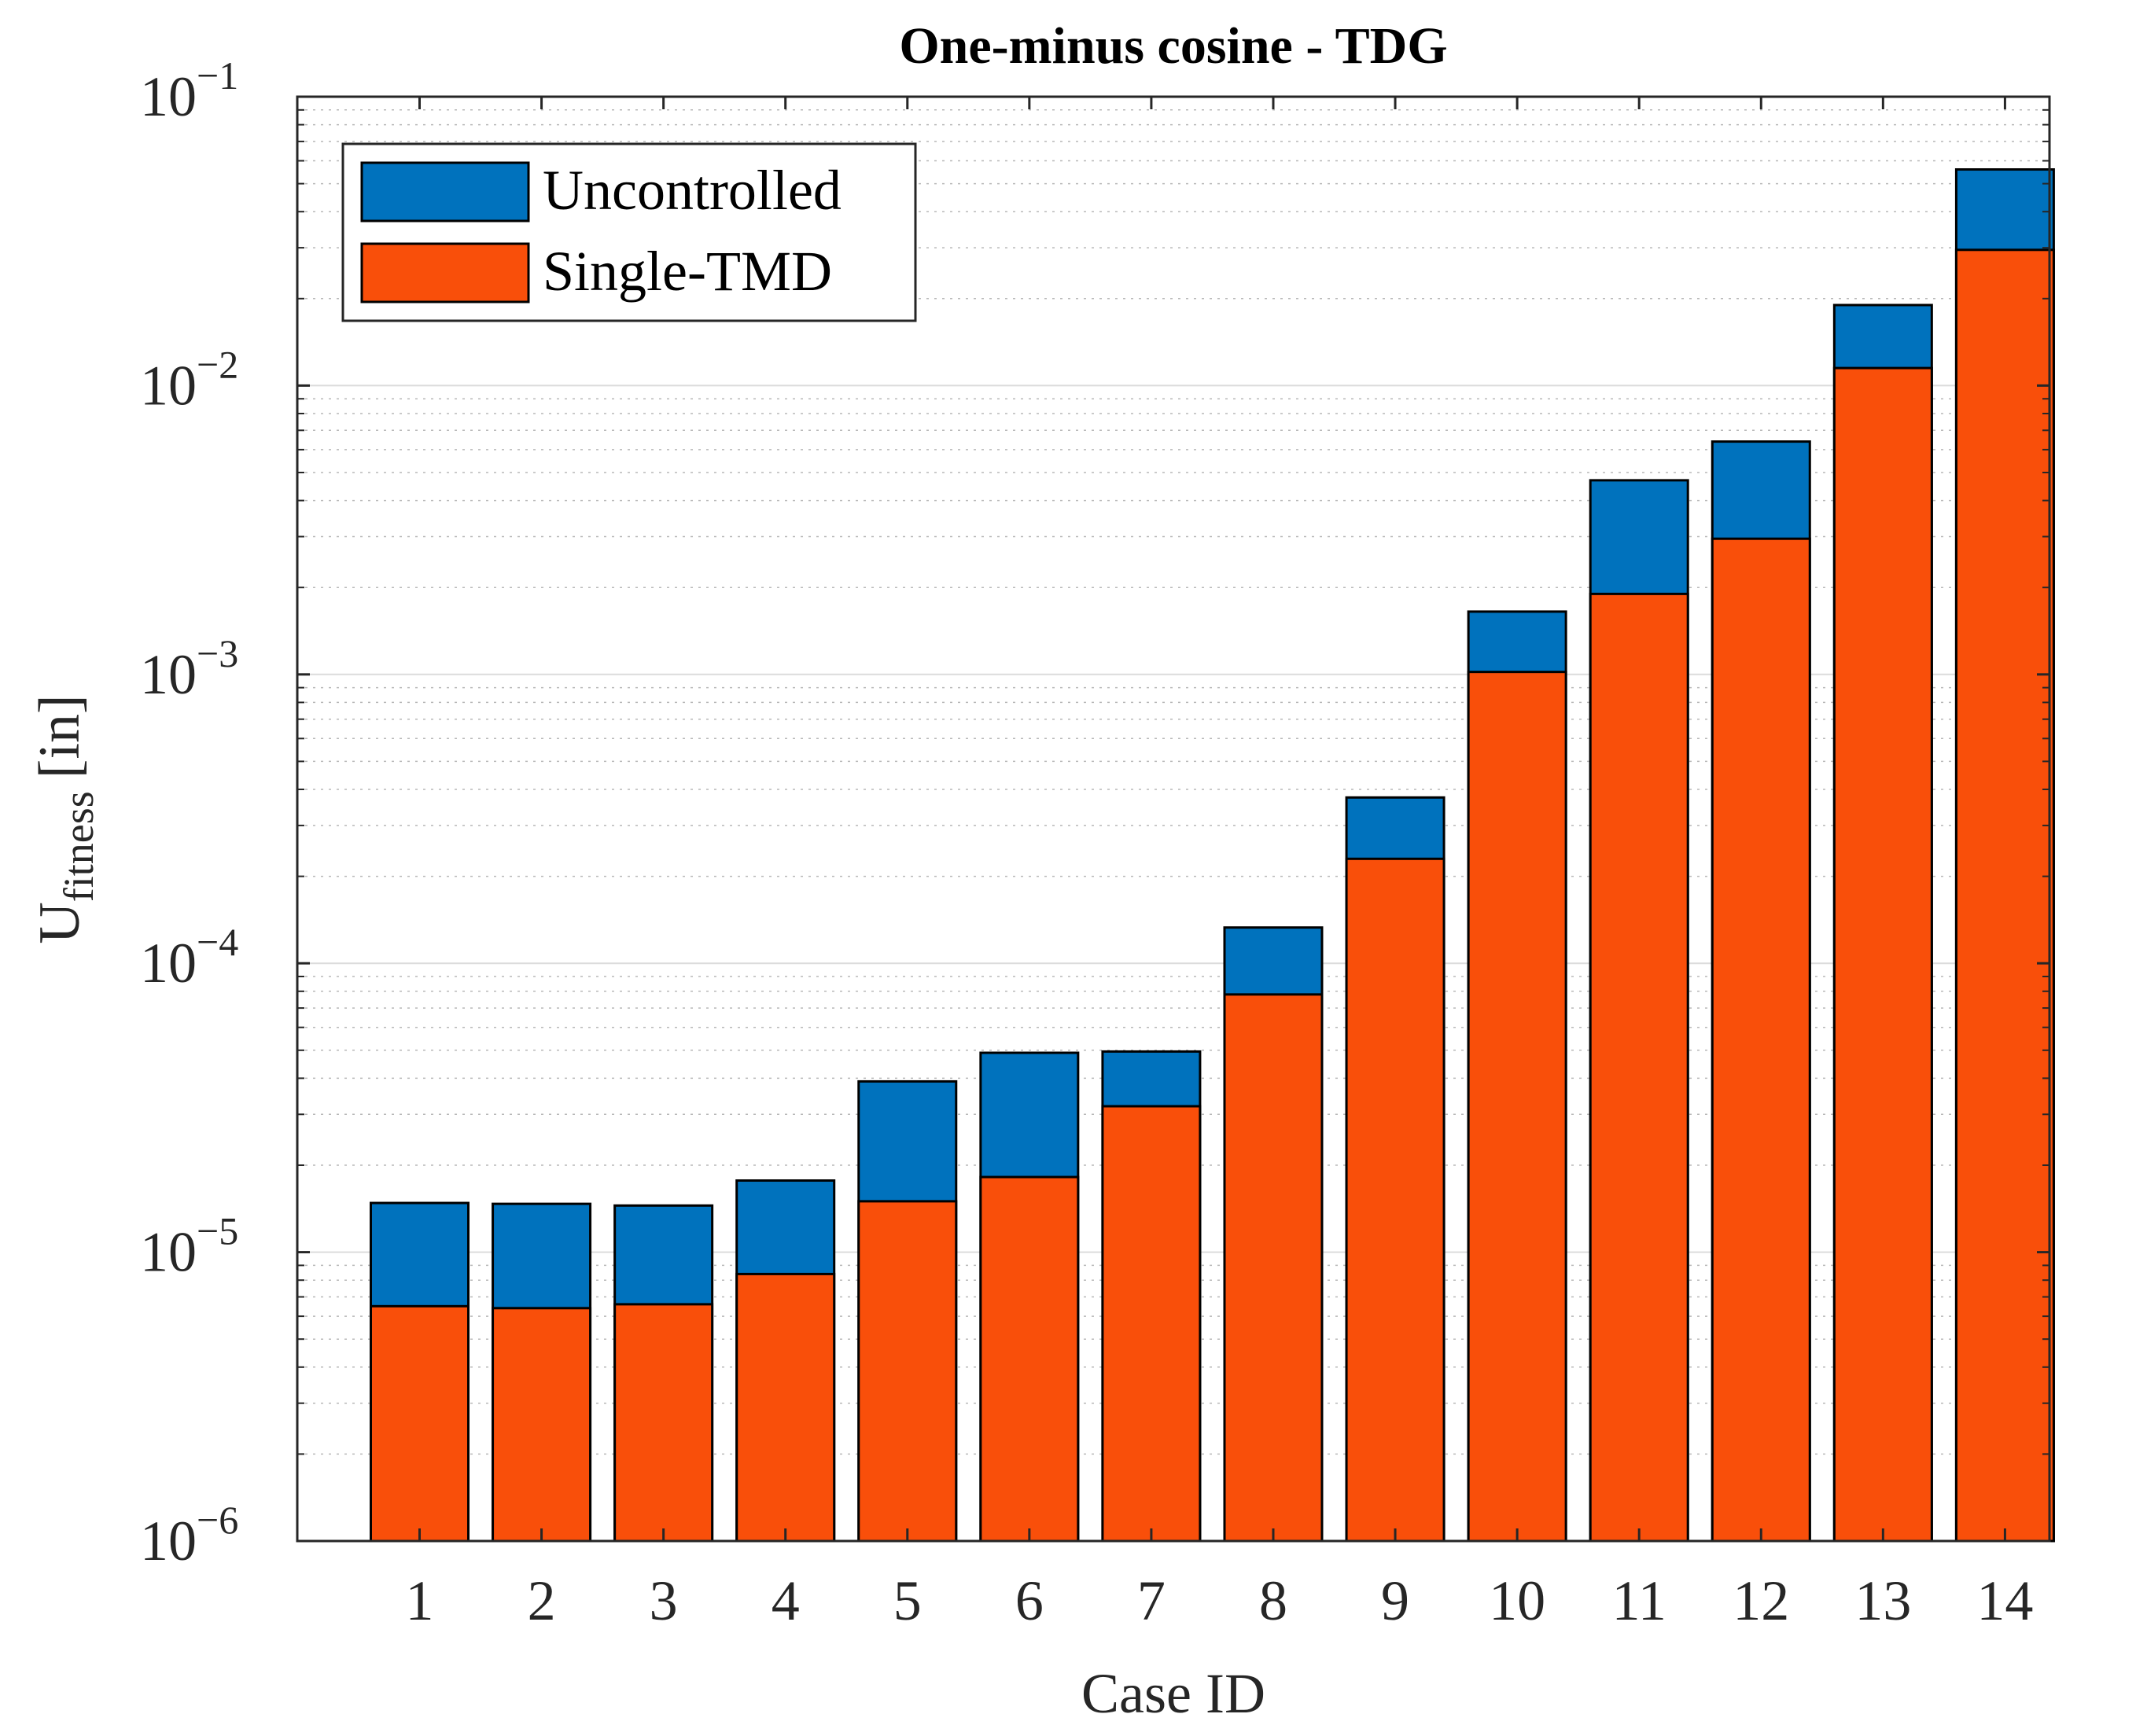 The width and height of the screenshot is (2136, 1736). I want to click on x-tick-label: 14, so click(2004, 1601).